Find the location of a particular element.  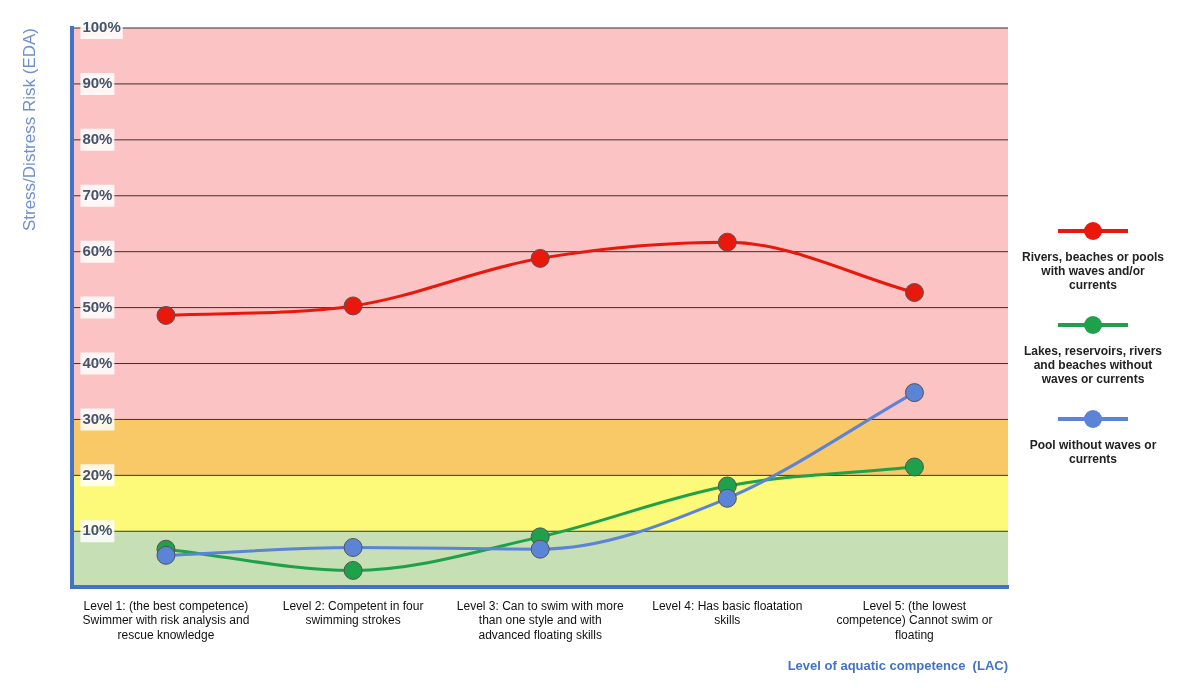

x-tick-label: Level 5: (the lowest competence) Cannot swim or floating is located at coordinates (914, 620).